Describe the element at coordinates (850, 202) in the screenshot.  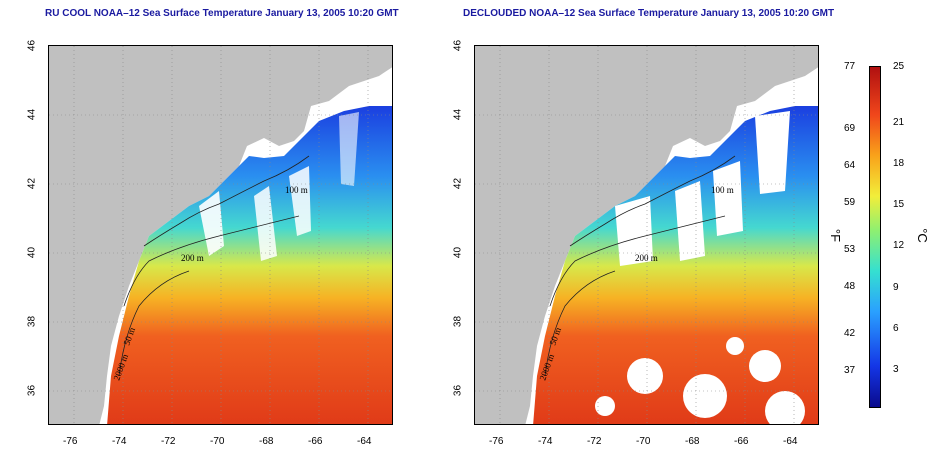
I see `colorbar-f-tick: 59` at that location.